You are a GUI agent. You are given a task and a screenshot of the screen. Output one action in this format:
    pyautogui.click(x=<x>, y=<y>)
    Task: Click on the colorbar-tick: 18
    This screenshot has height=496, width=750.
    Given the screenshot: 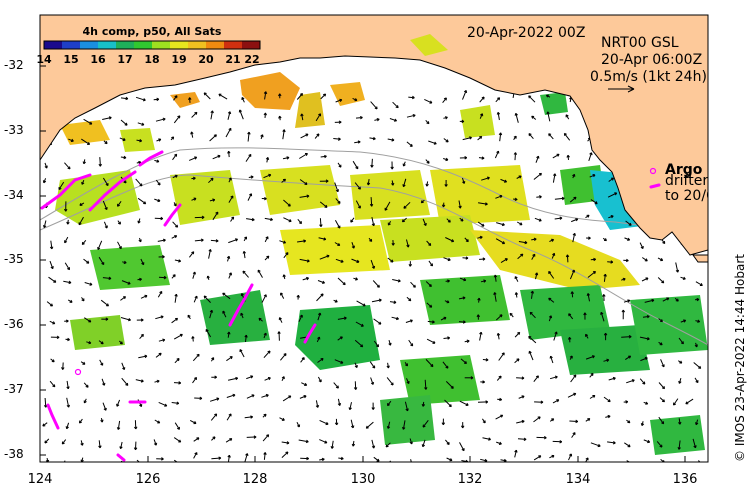 What is the action you would take?
    pyautogui.click(x=152, y=59)
    